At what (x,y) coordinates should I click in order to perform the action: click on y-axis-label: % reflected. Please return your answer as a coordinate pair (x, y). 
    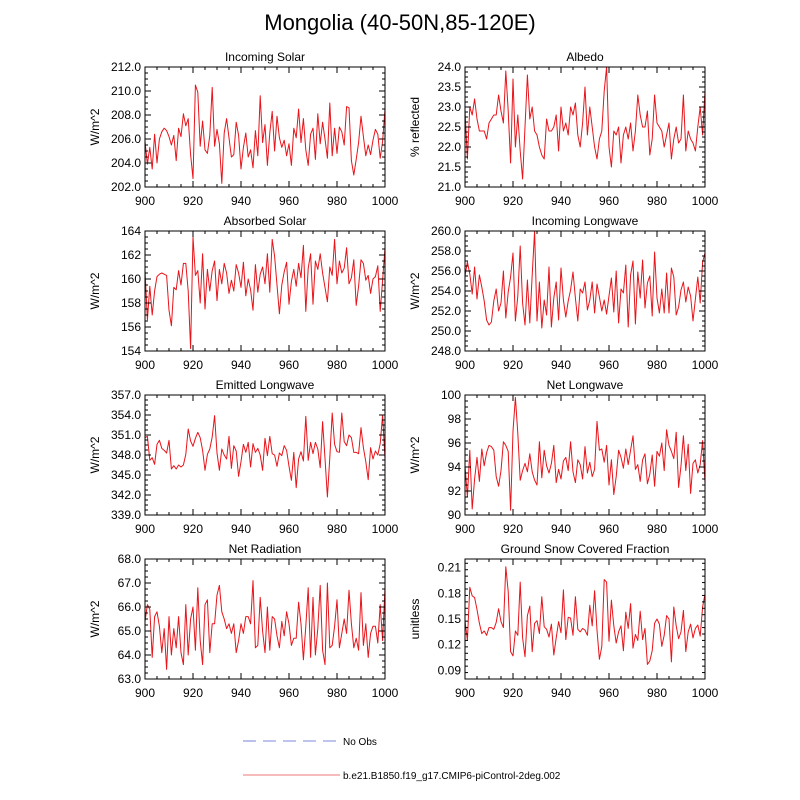
    Looking at the image, I should click on (415, 127).